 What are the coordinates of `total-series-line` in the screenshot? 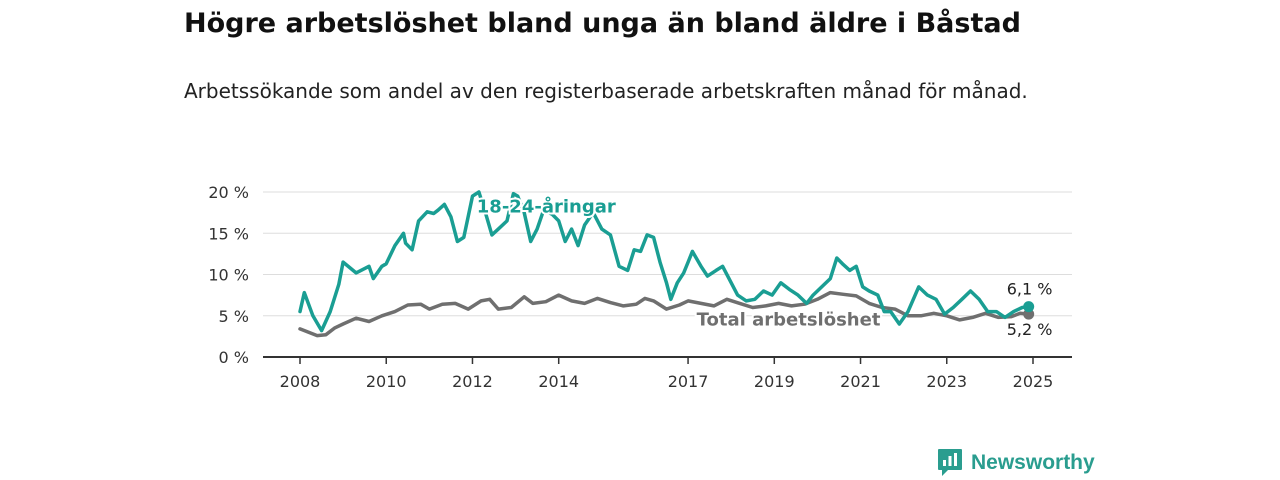 It's located at (664, 314).